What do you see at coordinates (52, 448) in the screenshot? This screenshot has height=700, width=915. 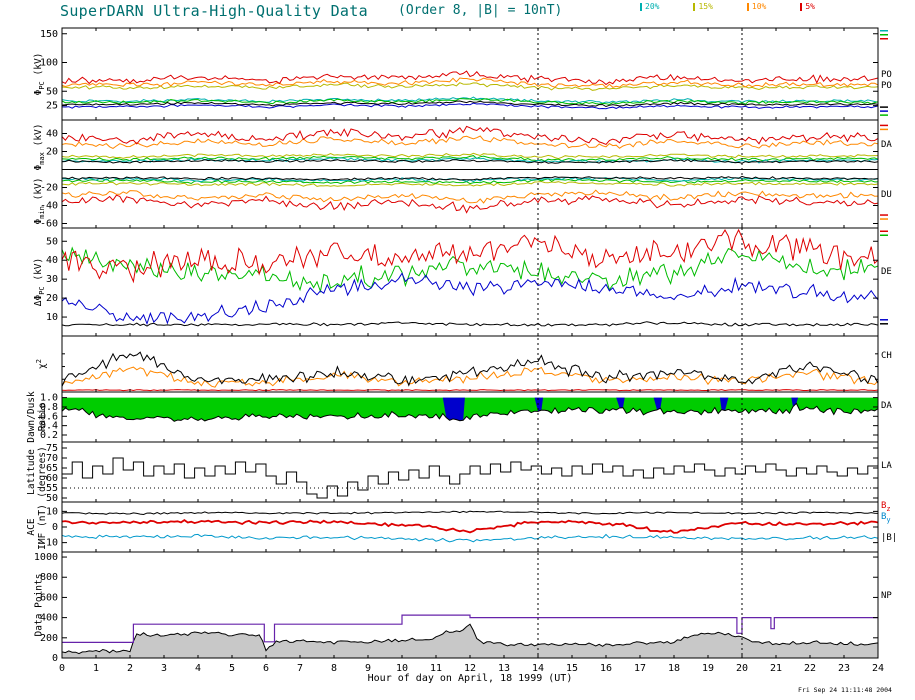 I see `y-tick-label: 75` at bounding box center [52, 448].